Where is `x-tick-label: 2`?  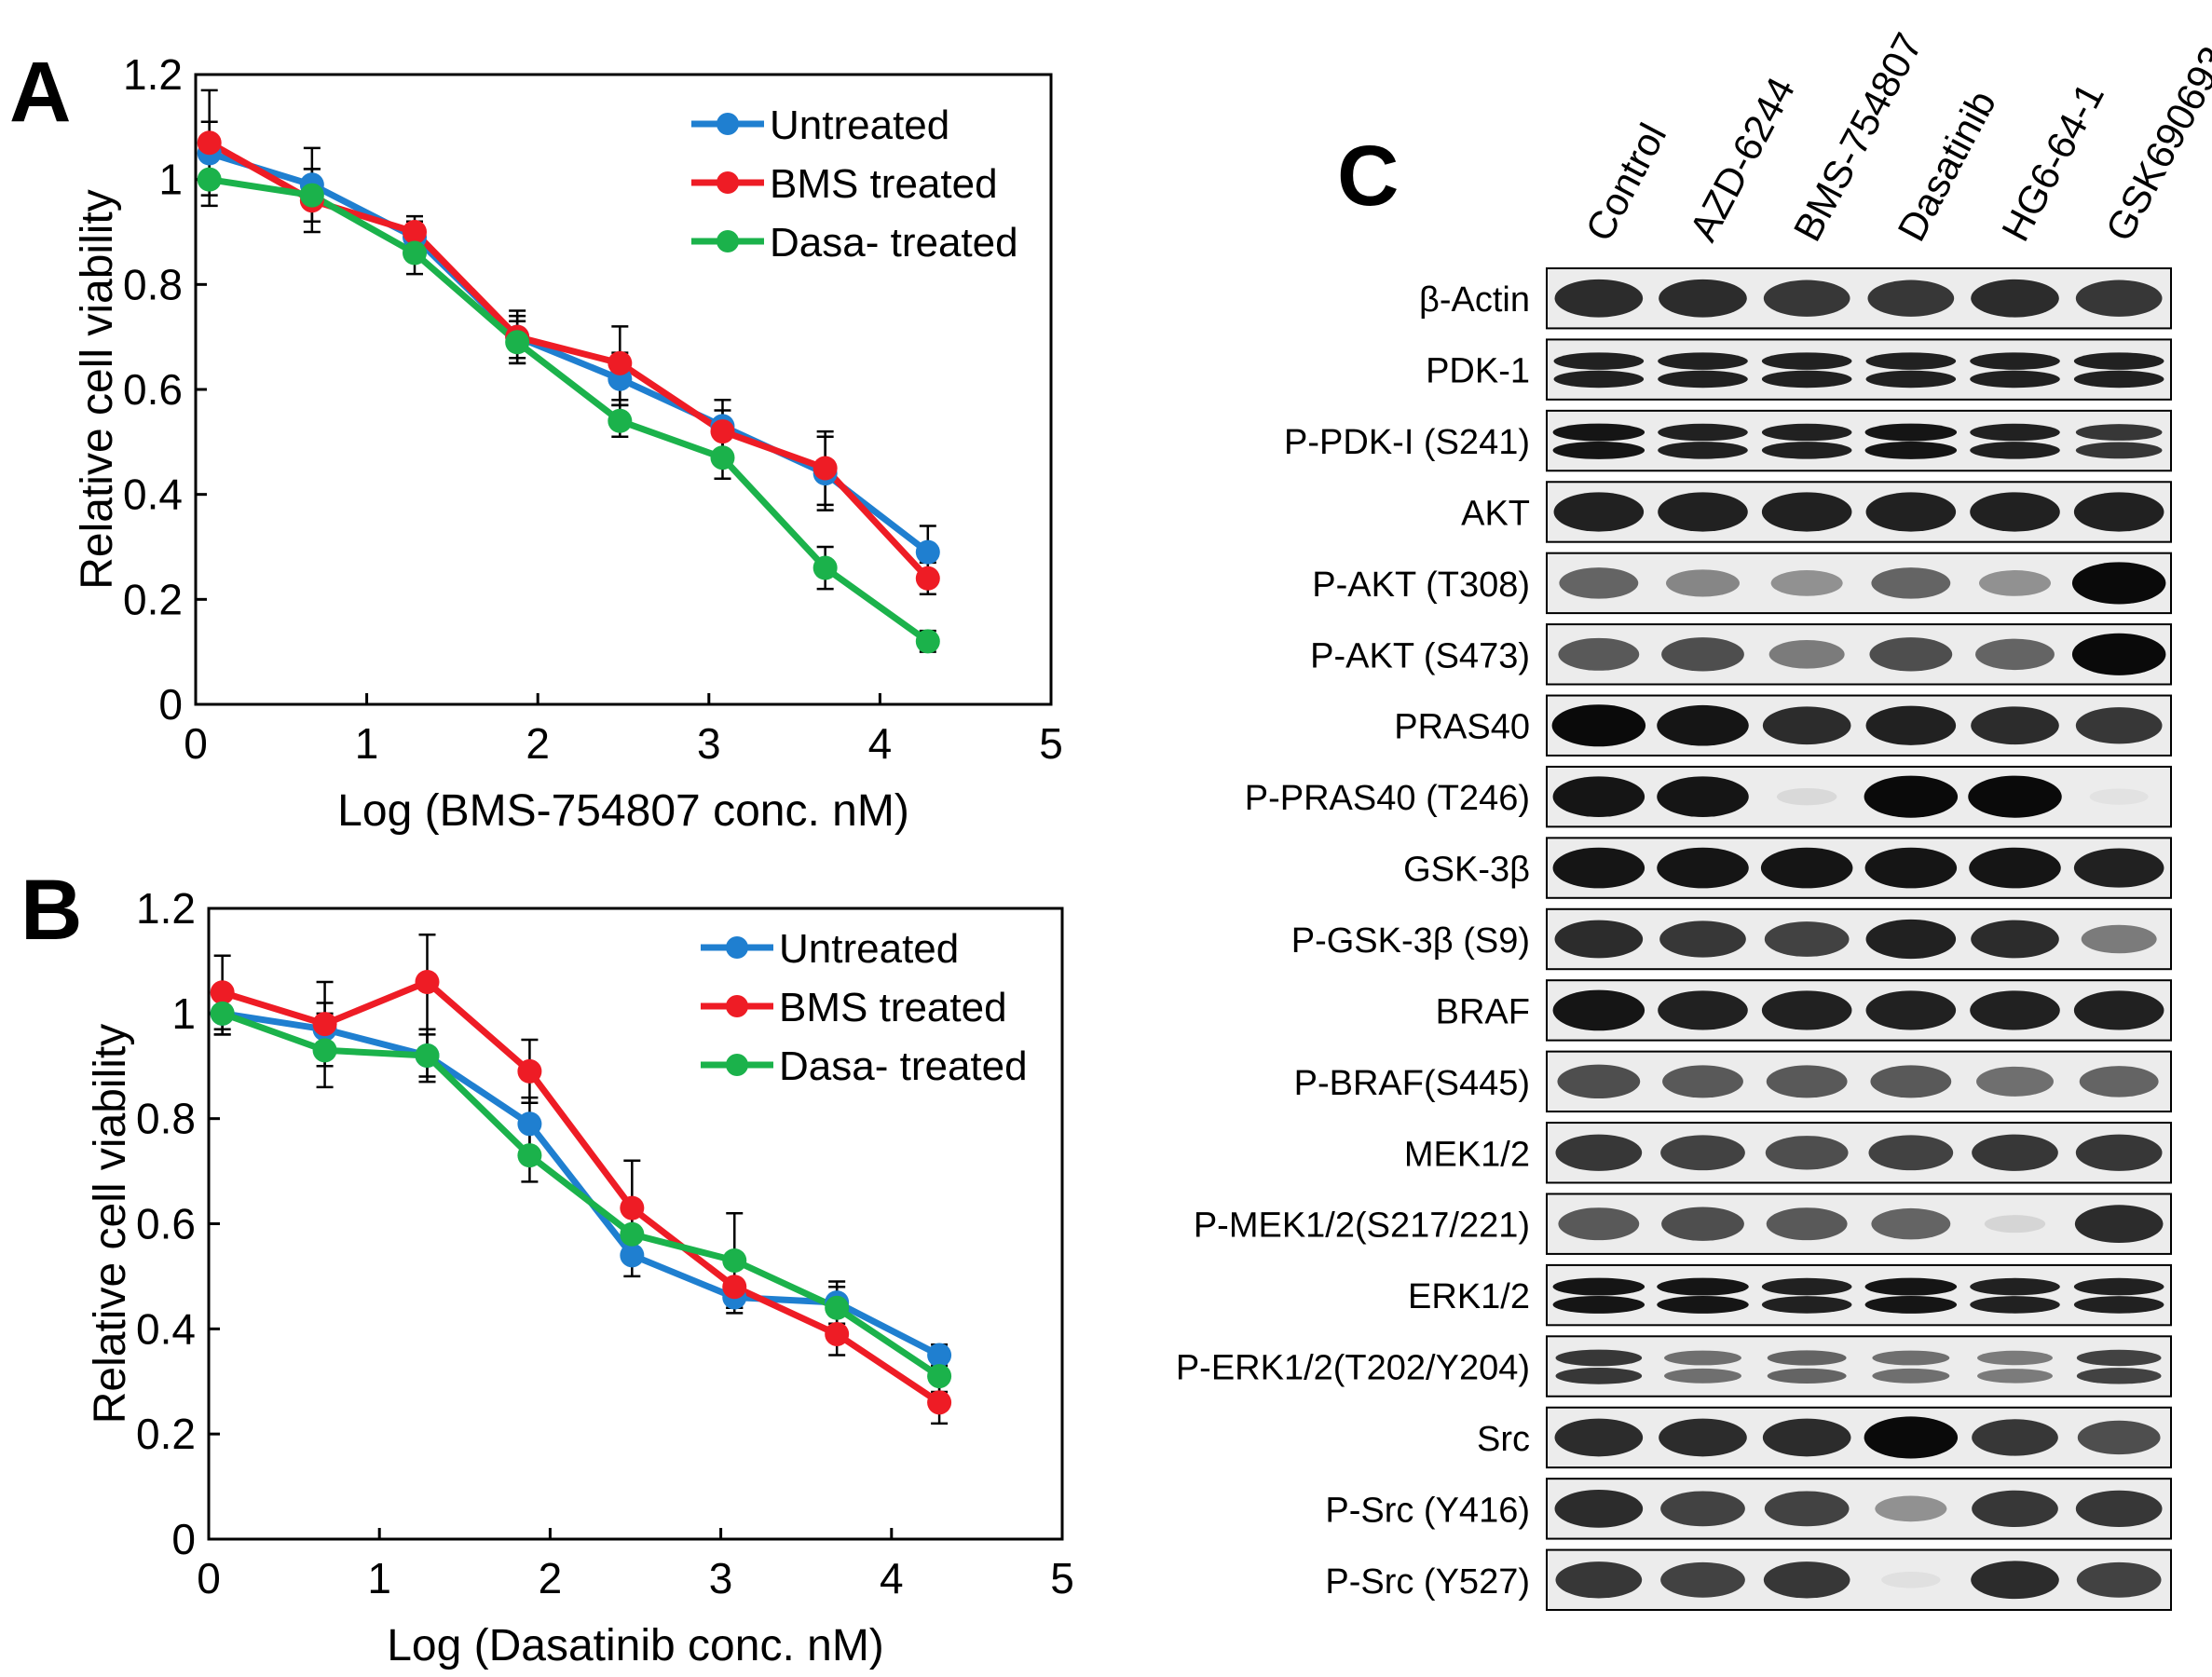 x-tick-label: 2 is located at coordinates (538, 743).